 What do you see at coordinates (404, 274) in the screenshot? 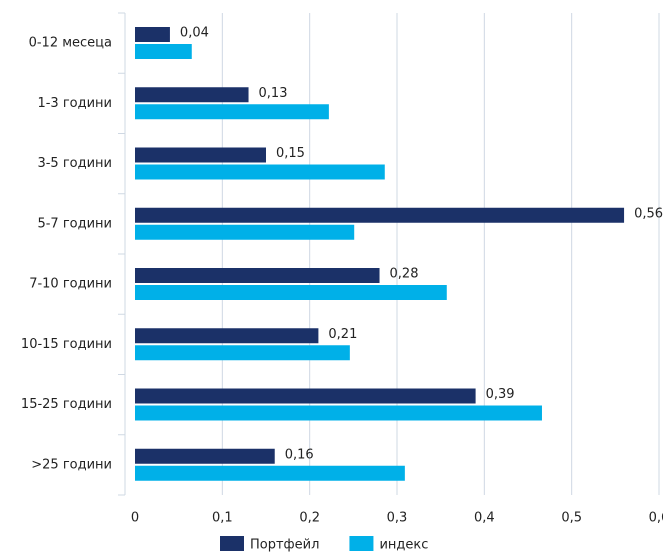
I see `value-label: 0,28` at bounding box center [404, 274].